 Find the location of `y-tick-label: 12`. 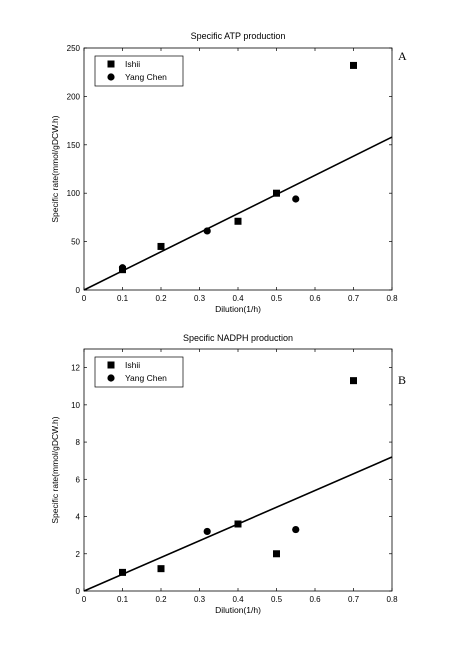

y-tick-label: 12 is located at coordinates (75, 368).